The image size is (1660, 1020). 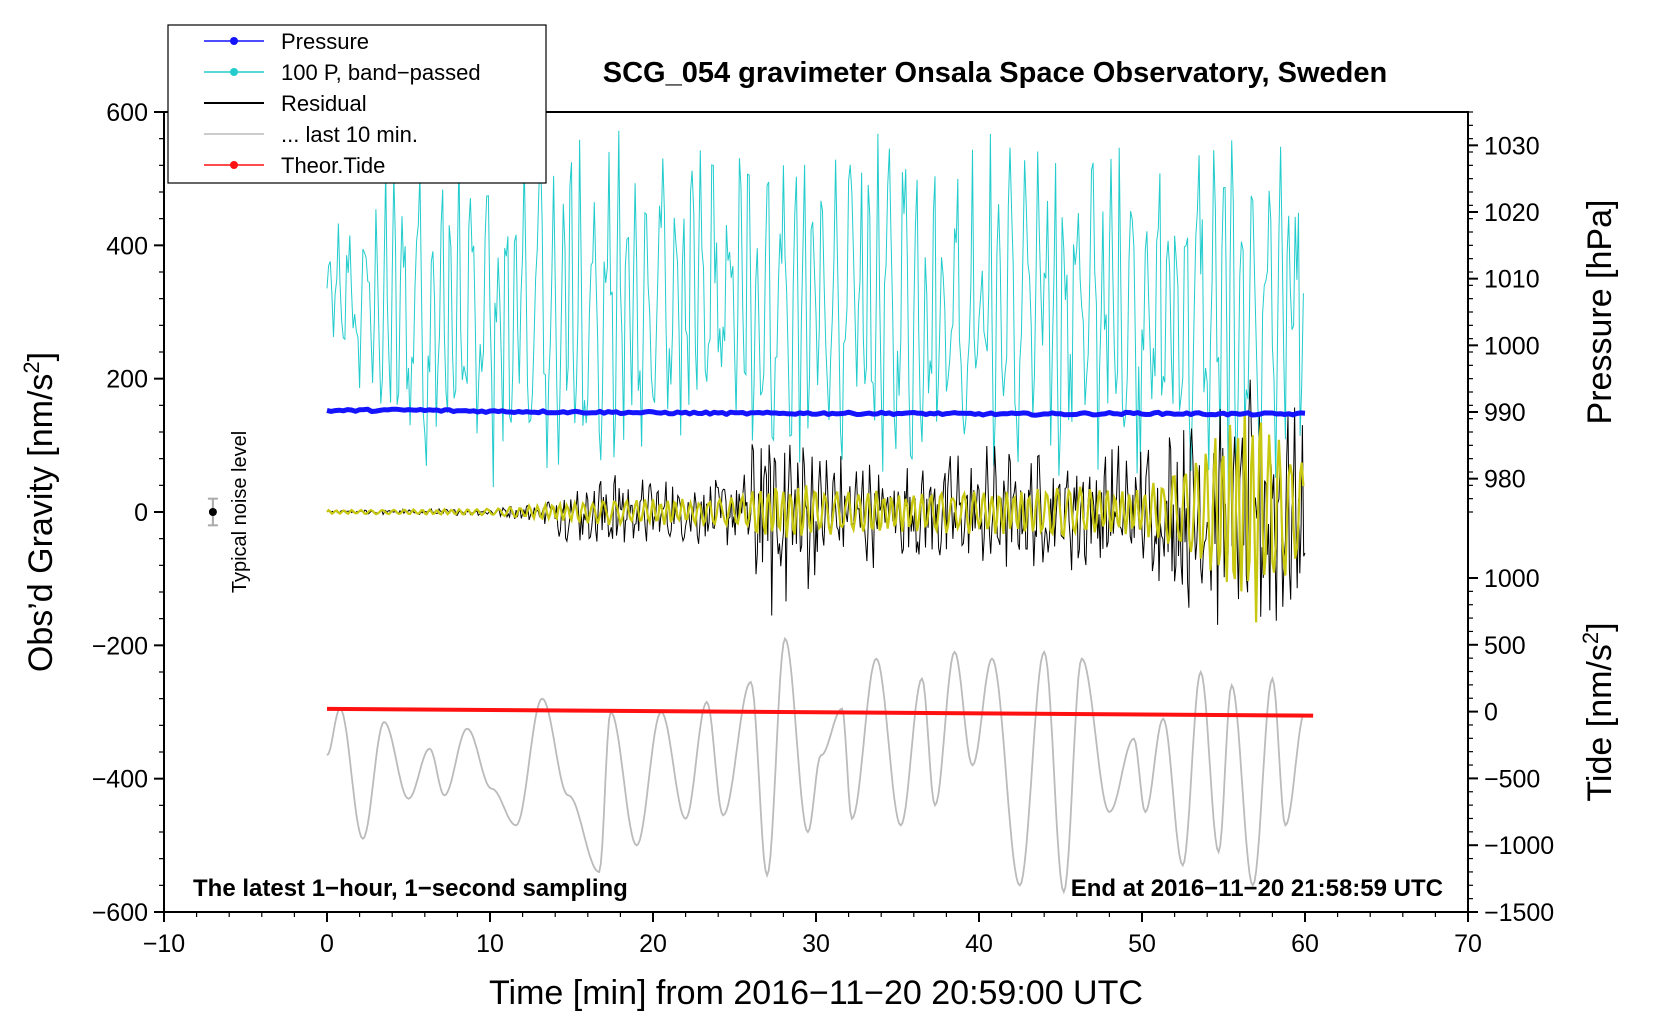 What do you see at coordinates (324, 103) in the screenshot?
I see `legend-label: Residual` at bounding box center [324, 103].